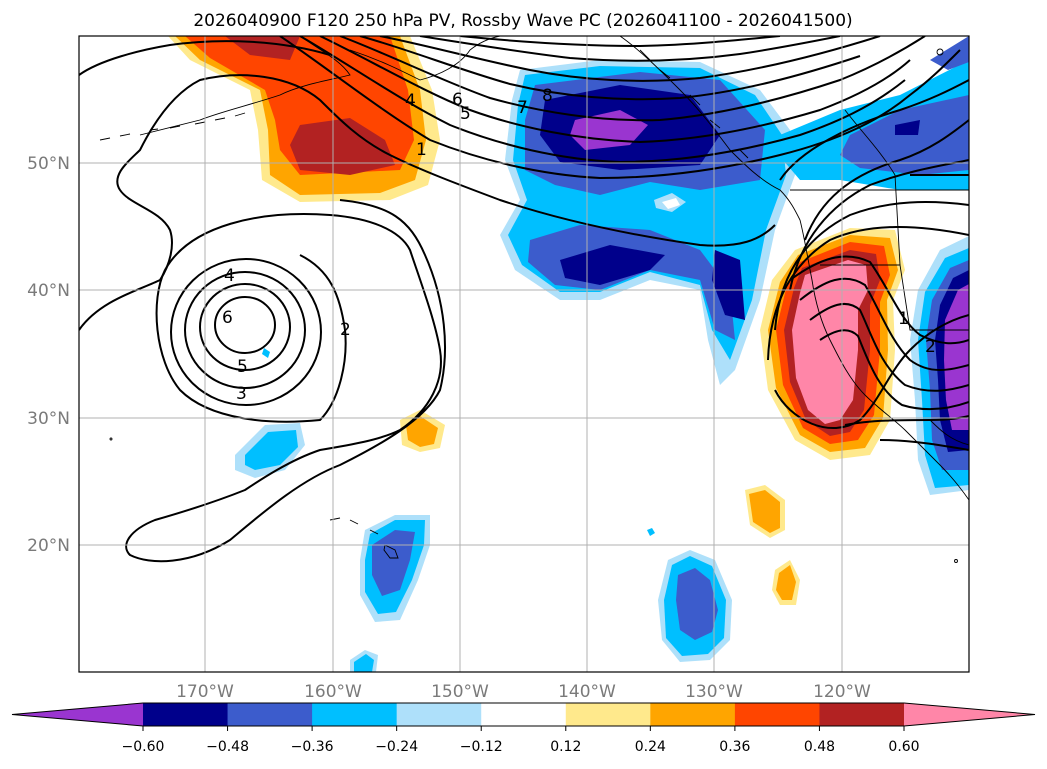 The width and height of the screenshot is (1047, 769). Describe the element at coordinates (481, 747) in the screenshot. I see `colorbar-tick-label: −0.12` at that location.